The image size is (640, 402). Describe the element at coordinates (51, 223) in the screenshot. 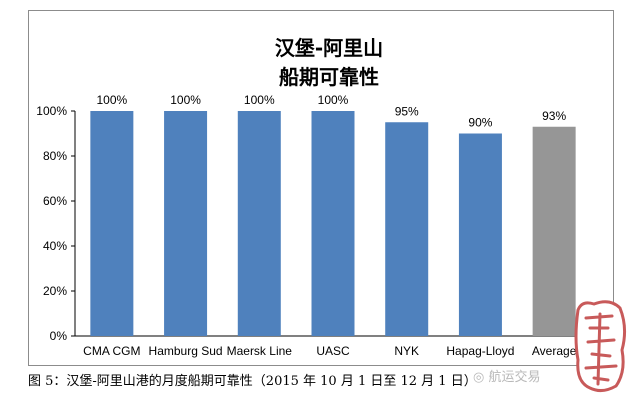

I see `y-tick-labels: 0% 20% 40% 60% 80% 100%` at that location.